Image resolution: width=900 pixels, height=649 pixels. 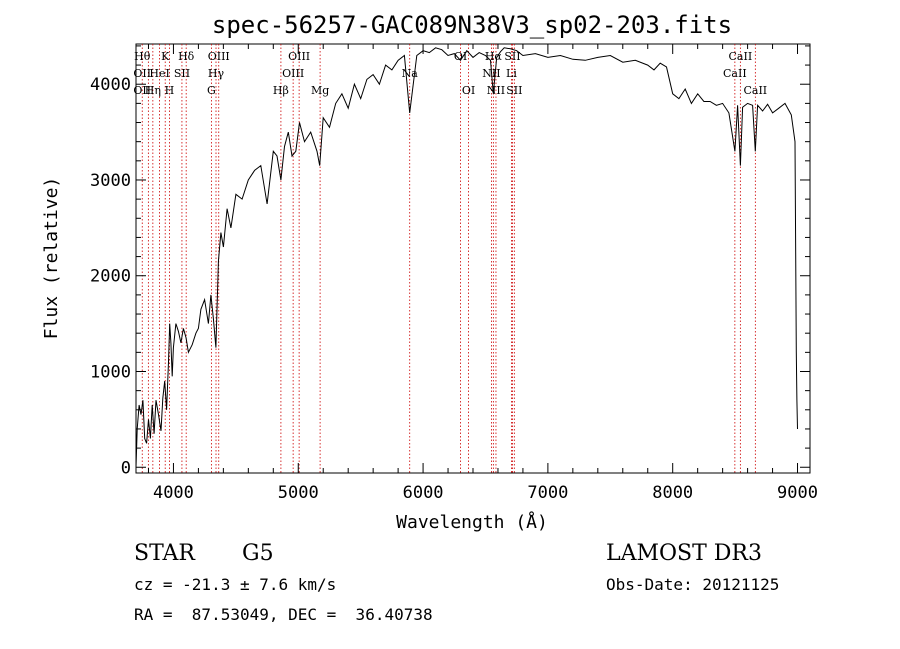 I want to click on chart-title: spec-56257-GAC089N38V3_sp02-203.fits, so click(x=472, y=25).